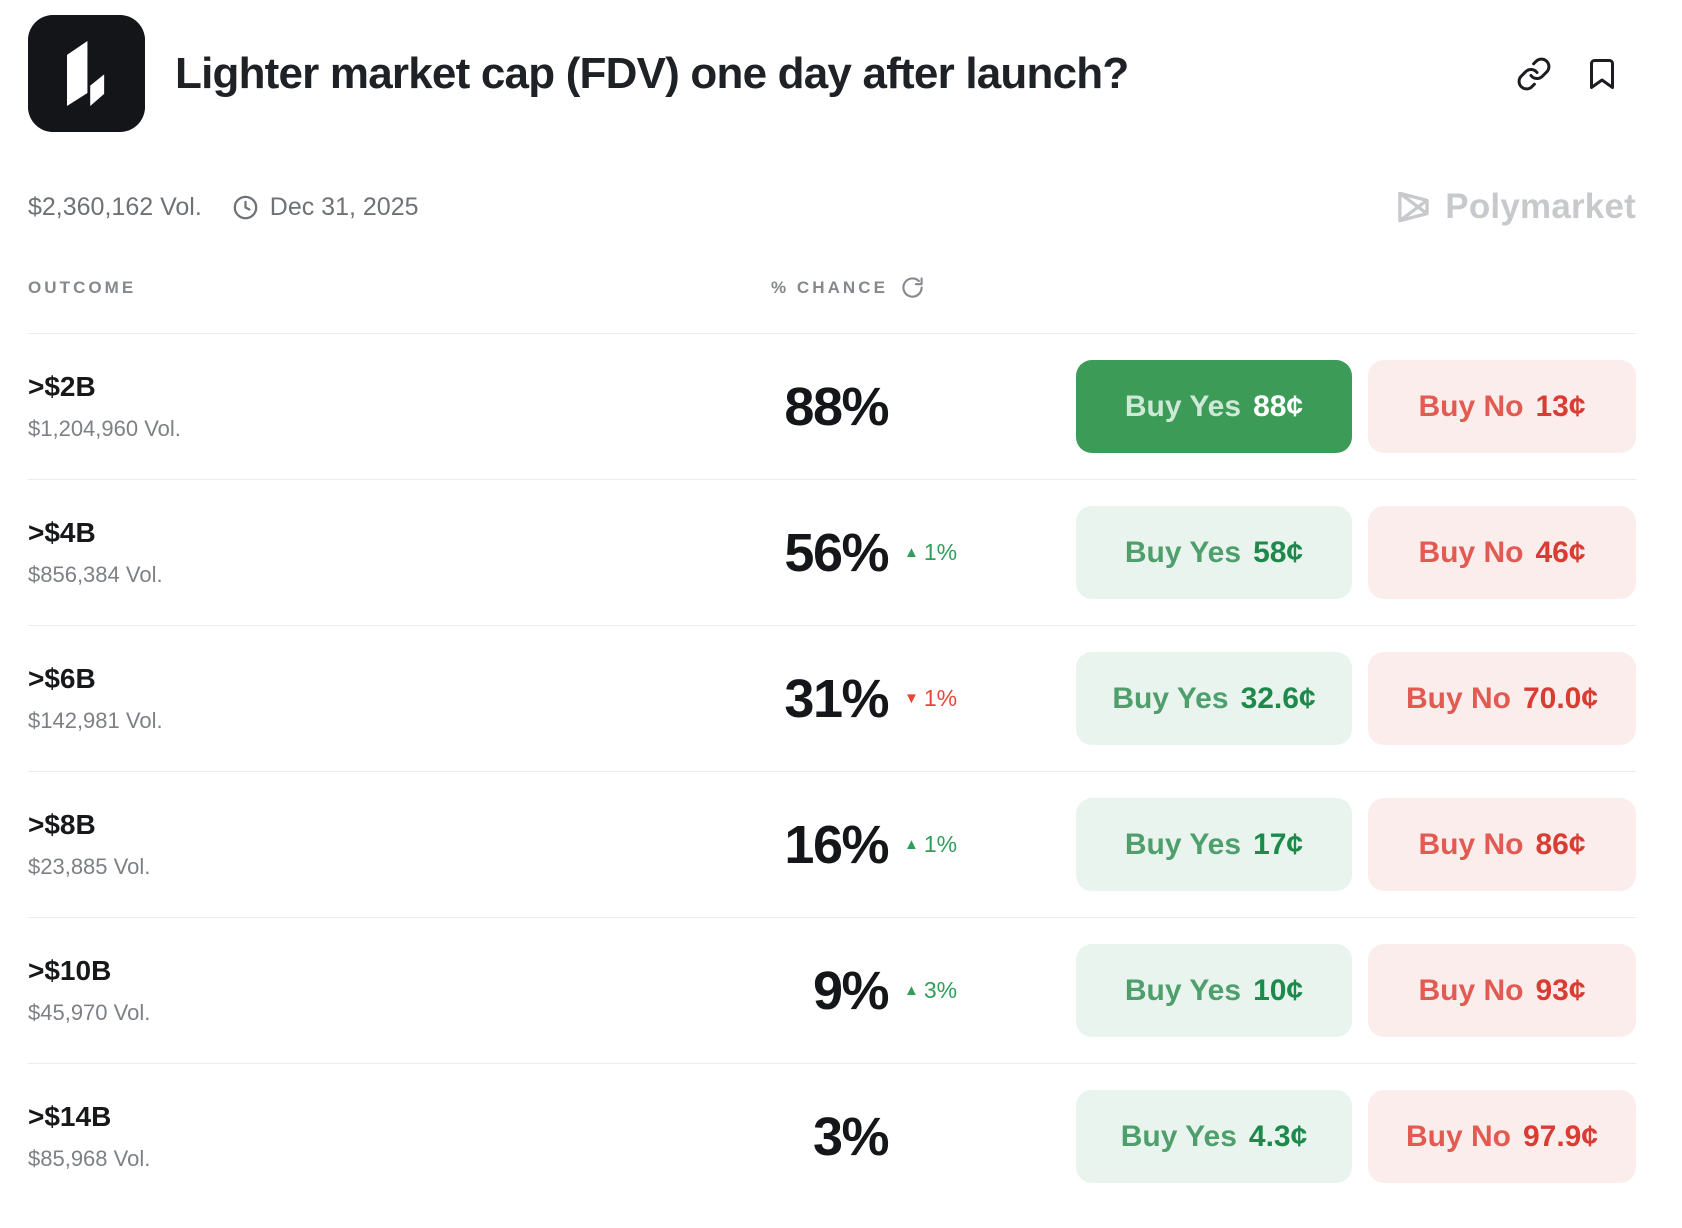  I want to click on trade-buttons: Buy Yes 32.6¢ Buy No 70.0¢, so click(1308, 698).